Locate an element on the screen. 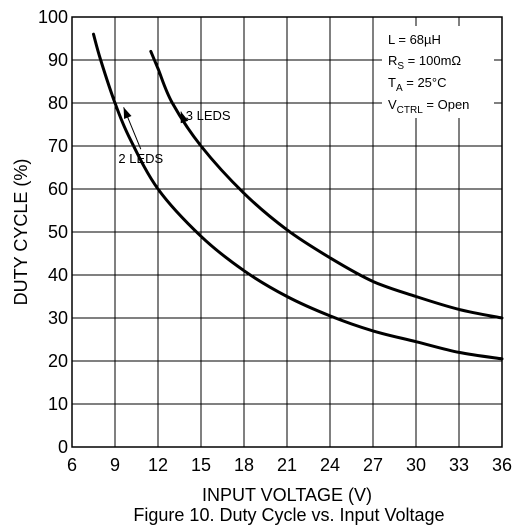  condition-inductance: L = 68µH is located at coordinates (414, 39).